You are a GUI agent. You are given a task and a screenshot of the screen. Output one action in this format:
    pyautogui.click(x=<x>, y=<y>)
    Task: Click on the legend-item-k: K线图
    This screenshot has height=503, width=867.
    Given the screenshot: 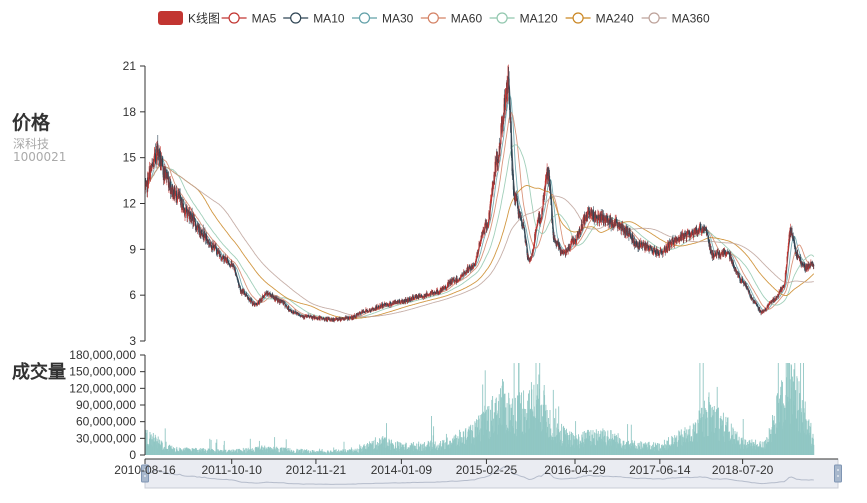 What is the action you would take?
    pyautogui.click(x=189, y=18)
    